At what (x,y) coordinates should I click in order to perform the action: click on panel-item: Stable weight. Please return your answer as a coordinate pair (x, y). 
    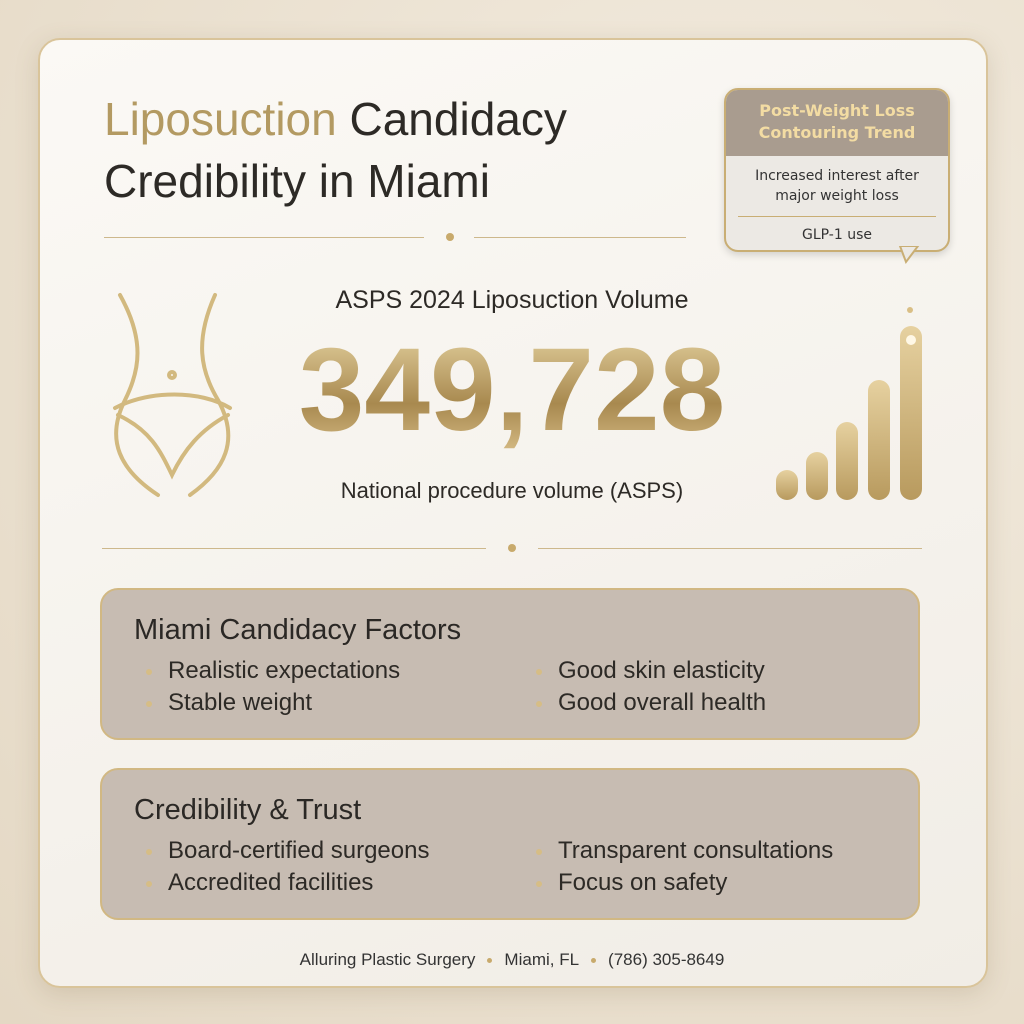
    Looking at the image, I should click on (329, 703).